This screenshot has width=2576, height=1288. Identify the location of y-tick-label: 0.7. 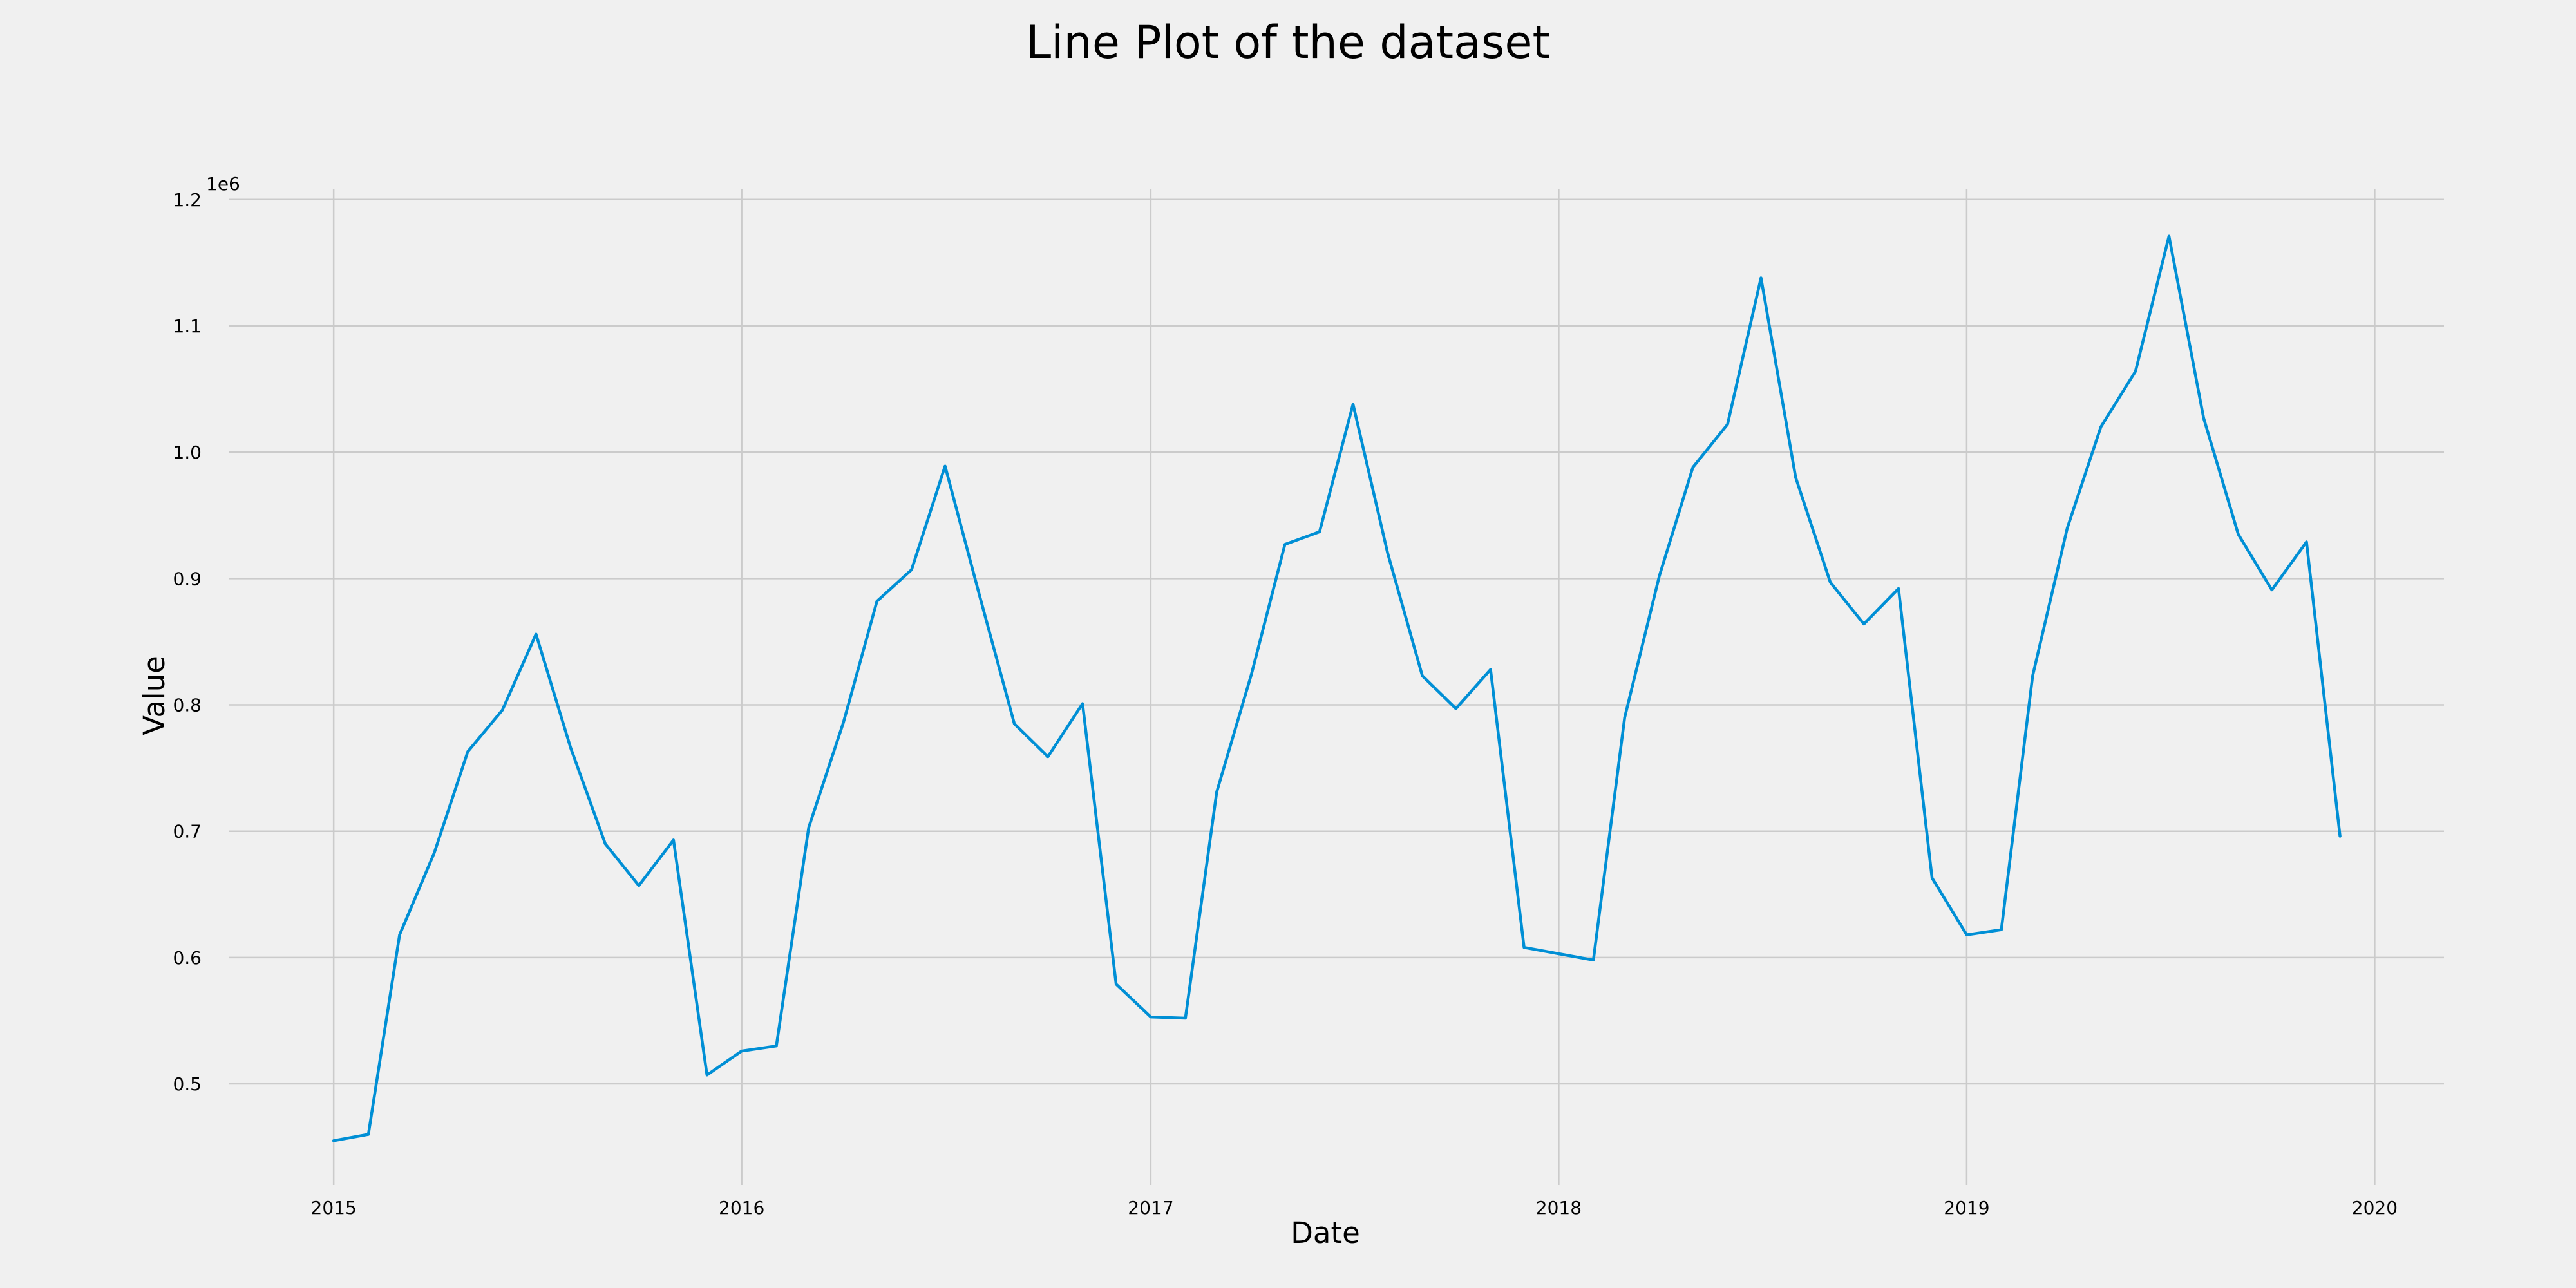
(187, 831).